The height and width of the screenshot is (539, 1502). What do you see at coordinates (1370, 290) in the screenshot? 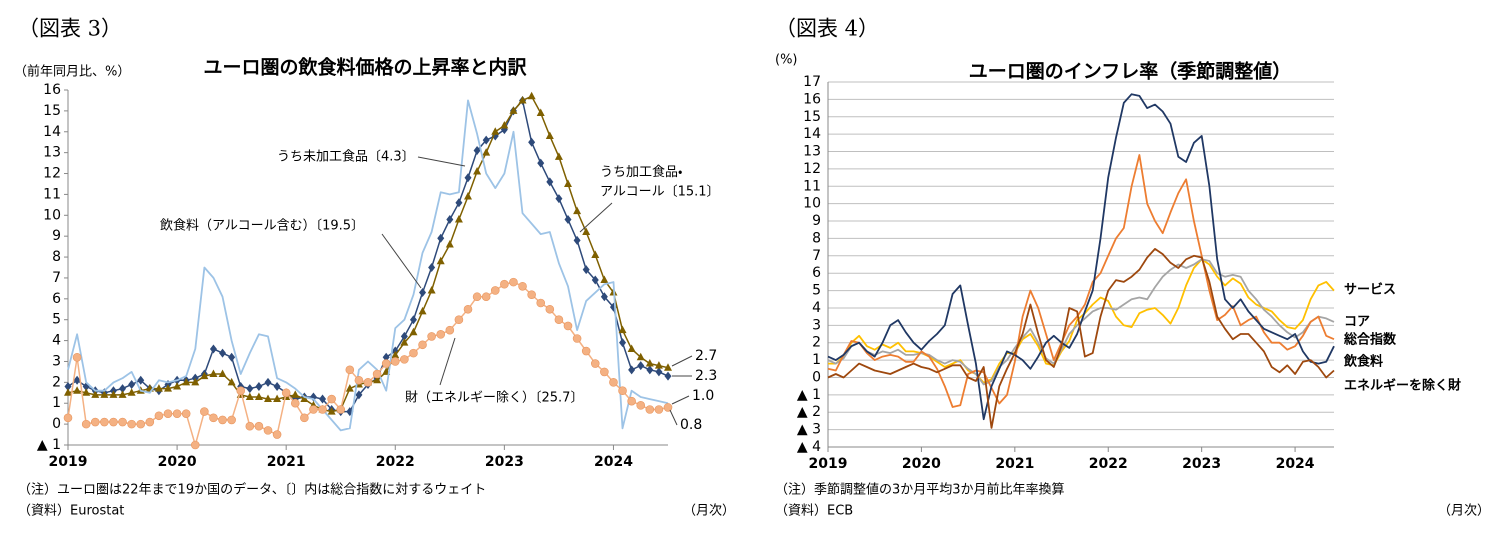
I see `legend-label: サービス` at bounding box center [1370, 290].